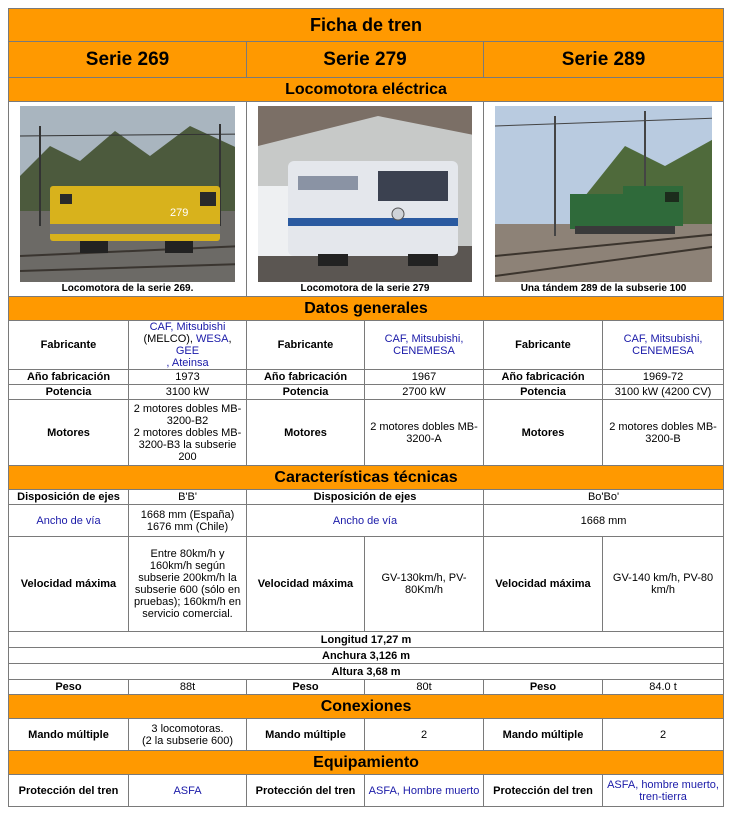 The width and height of the screenshot is (731, 831). I want to click on serie-269-heading: Serie 269, so click(127, 59).